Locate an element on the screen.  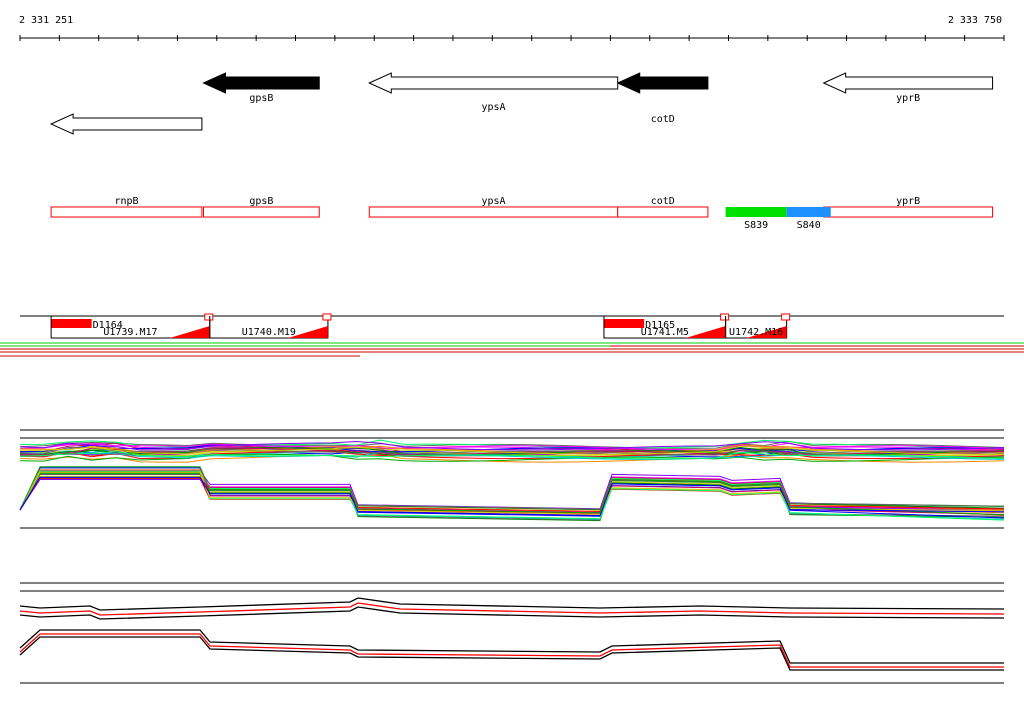
region-track: rnpB gpsB ypsA cotD yprB is located at coordinates (522, 207).